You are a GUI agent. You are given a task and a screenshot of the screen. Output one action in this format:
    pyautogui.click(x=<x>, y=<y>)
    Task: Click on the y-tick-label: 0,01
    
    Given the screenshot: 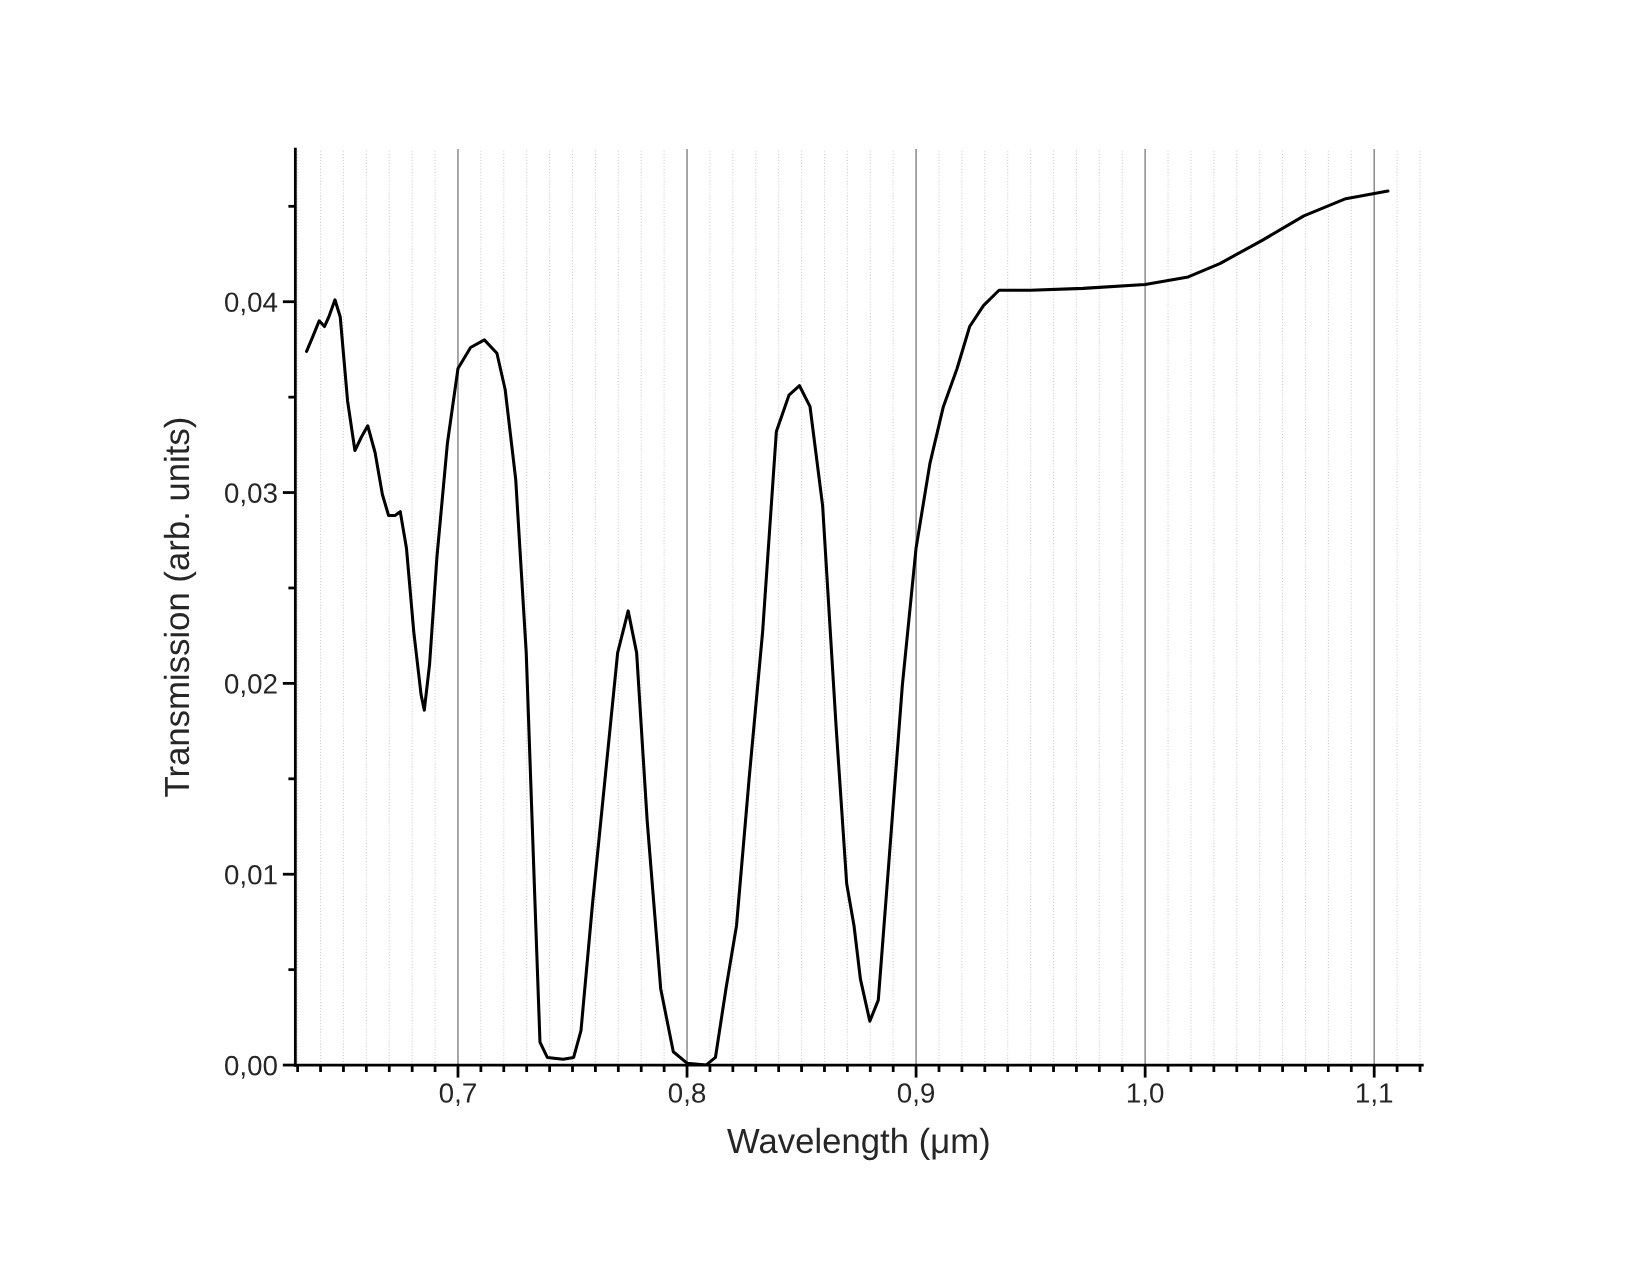 What is the action you would take?
    pyautogui.click(x=251, y=876)
    